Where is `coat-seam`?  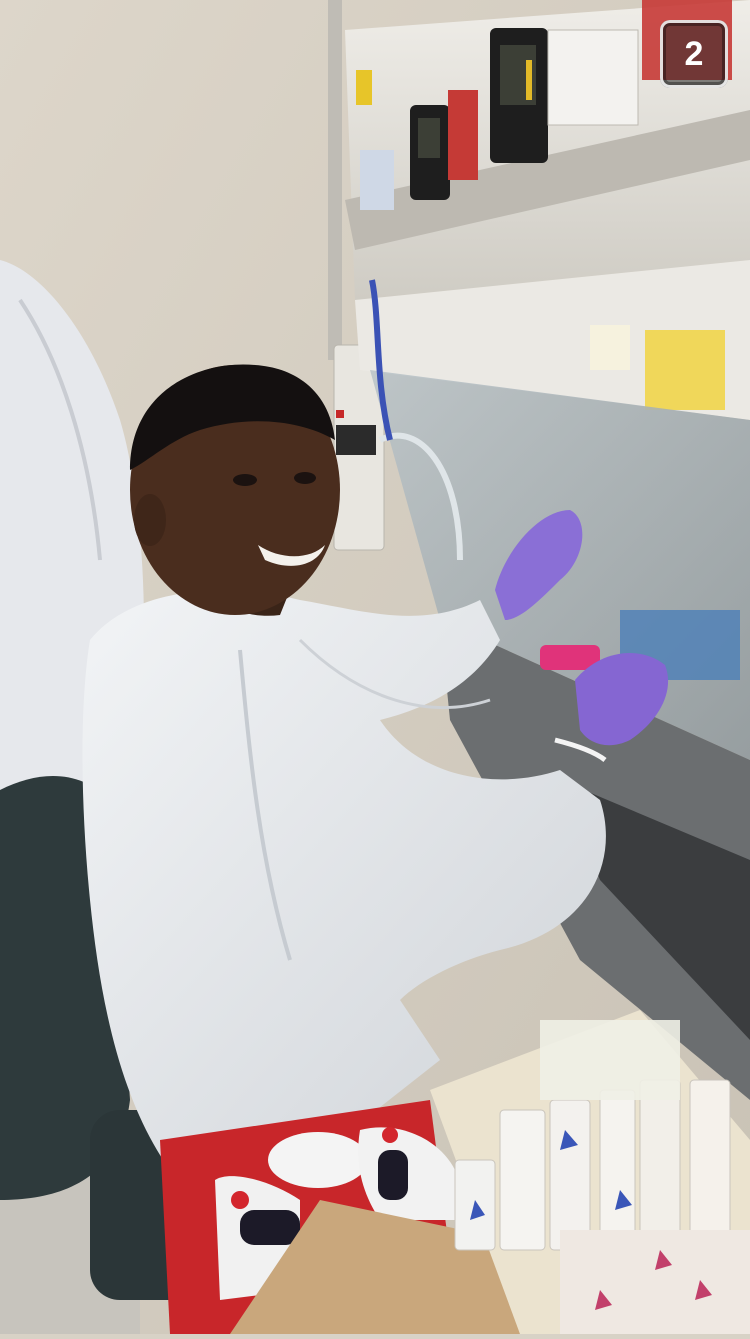
coat-seam is located at coordinates (265, 805).